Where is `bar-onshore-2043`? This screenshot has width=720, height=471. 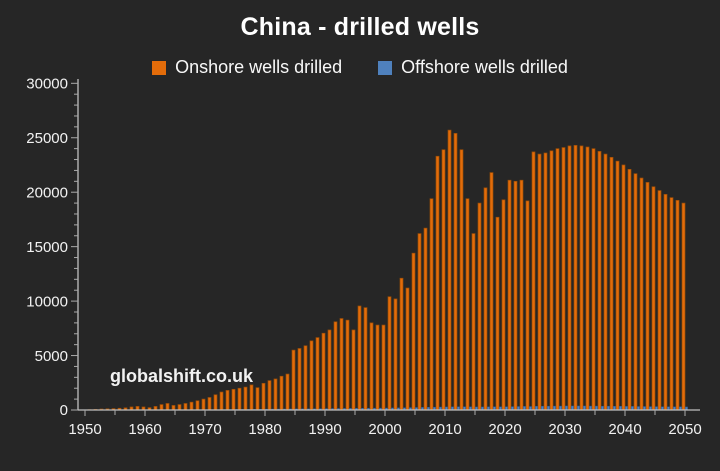
bar-onshore-2043 is located at coordinates (641, 294).